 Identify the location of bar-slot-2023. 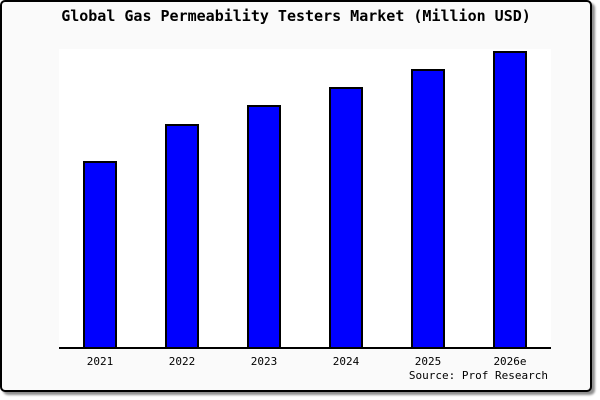
(264, 198).